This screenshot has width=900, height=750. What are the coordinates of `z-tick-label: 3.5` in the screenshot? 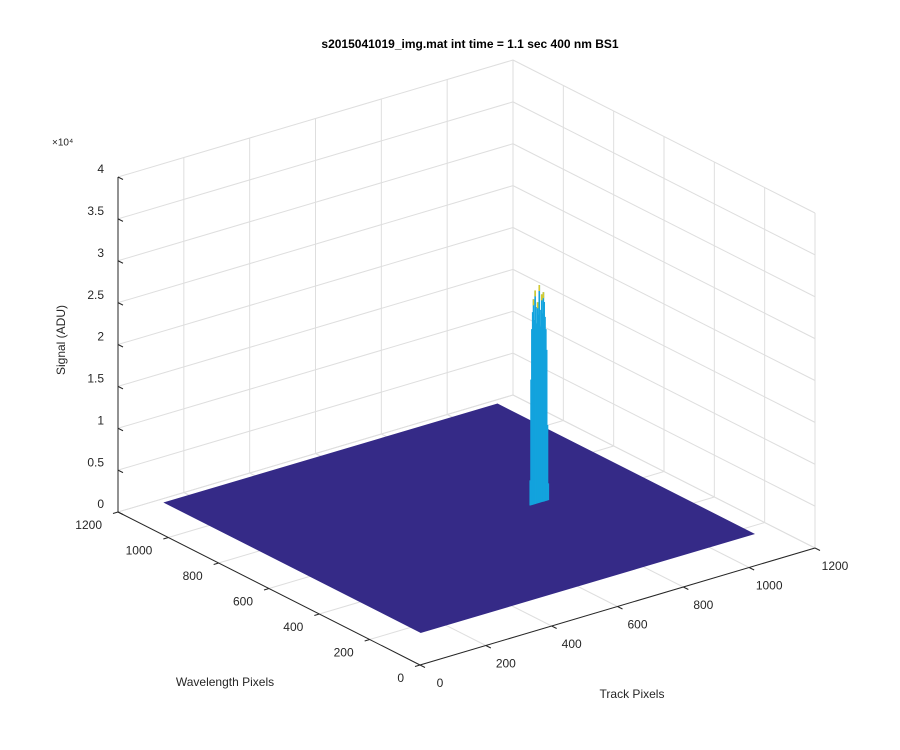 It's located at (95, 211).